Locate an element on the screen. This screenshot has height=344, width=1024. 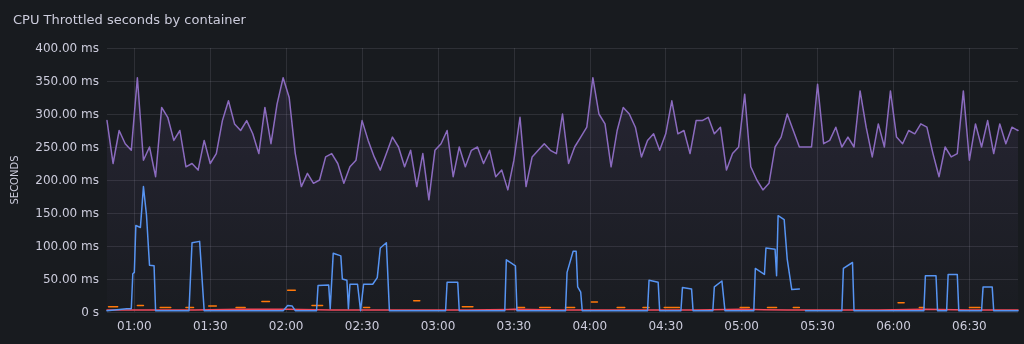
y-tick-label: 0 s is located at coordinates (90, 312).